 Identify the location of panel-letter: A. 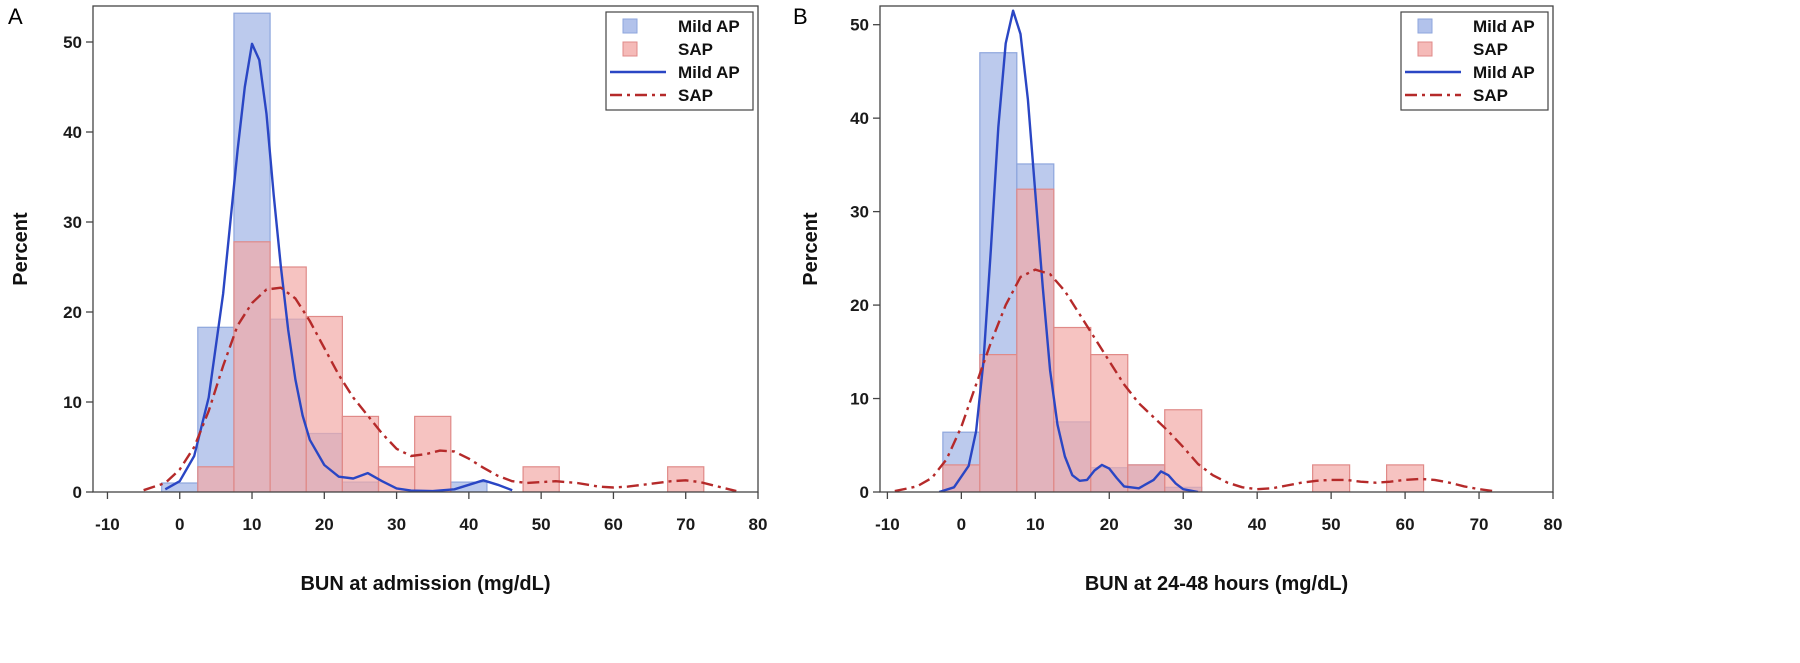
(15, 16).